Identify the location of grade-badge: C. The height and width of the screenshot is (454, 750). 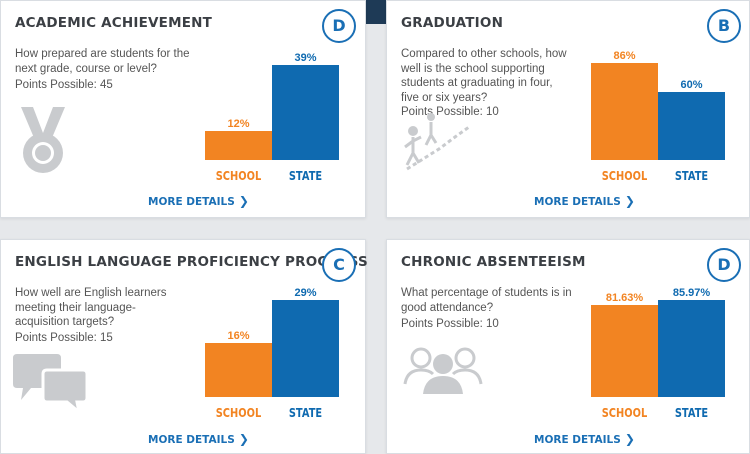
(339, 265).